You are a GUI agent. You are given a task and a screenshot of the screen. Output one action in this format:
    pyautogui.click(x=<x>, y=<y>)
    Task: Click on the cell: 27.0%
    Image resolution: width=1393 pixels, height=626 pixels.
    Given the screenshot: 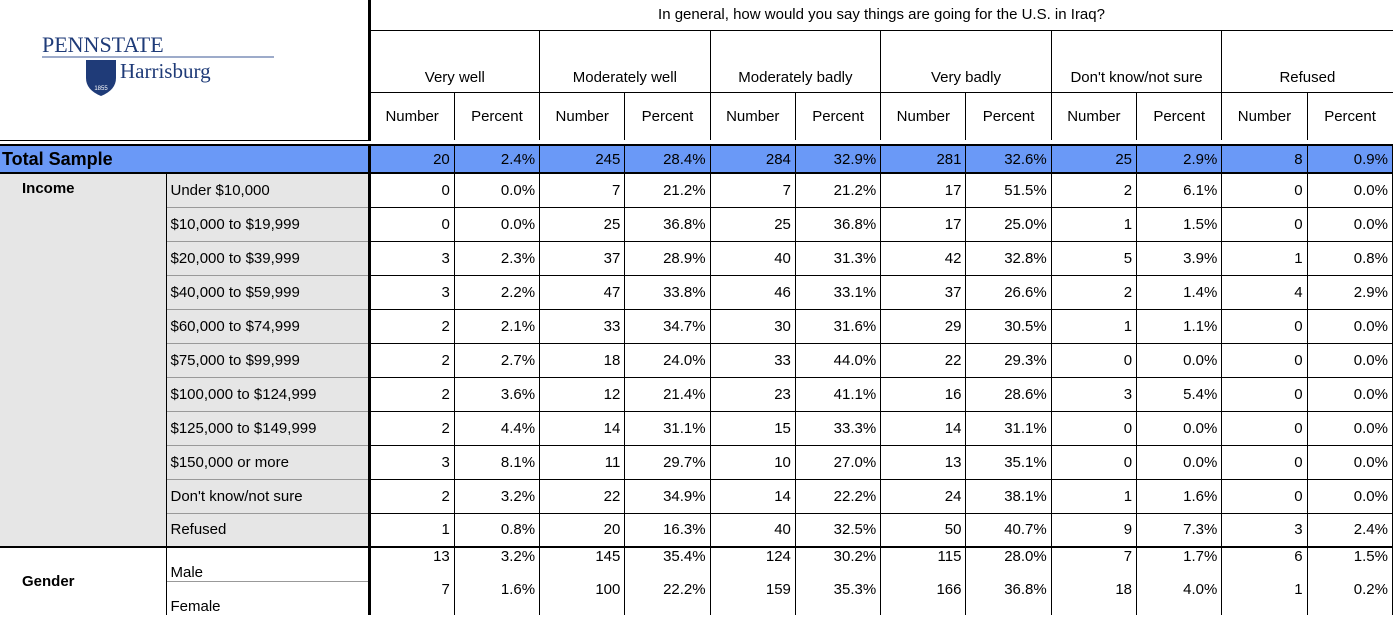 What is the action you would take?
    pyautogui.click(x=838, y=462)
    